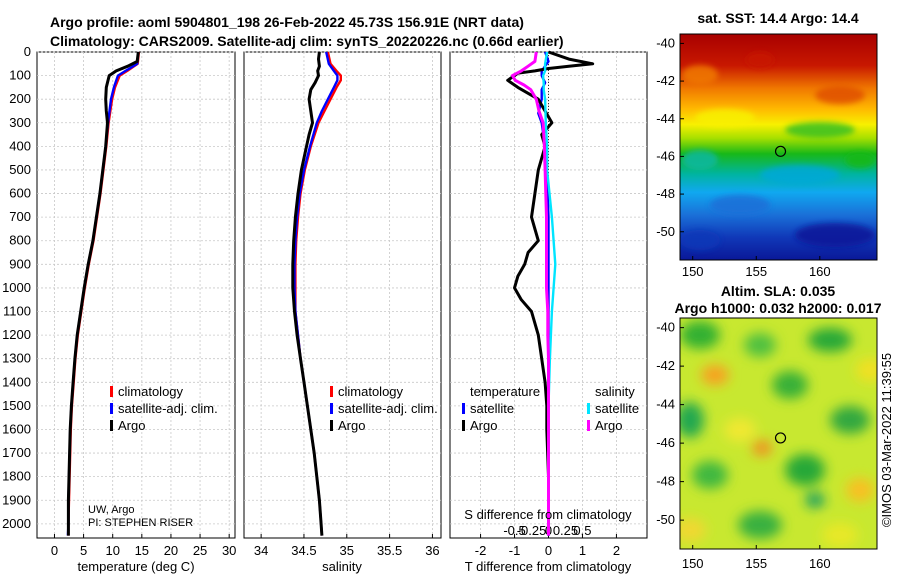  What do you see at coordinates (200, 550) in the screenshot?
I see `x-tick-label: 25` at bounding box center [200, 550].